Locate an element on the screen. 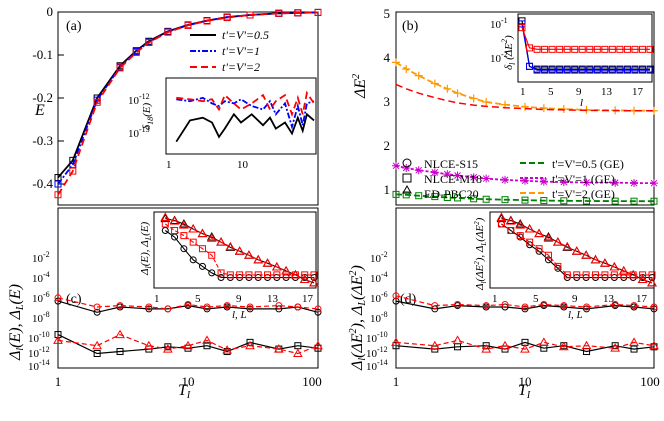 The image size is (664, 421). panel-a-label: (a) is located at coordinates (74, 26).